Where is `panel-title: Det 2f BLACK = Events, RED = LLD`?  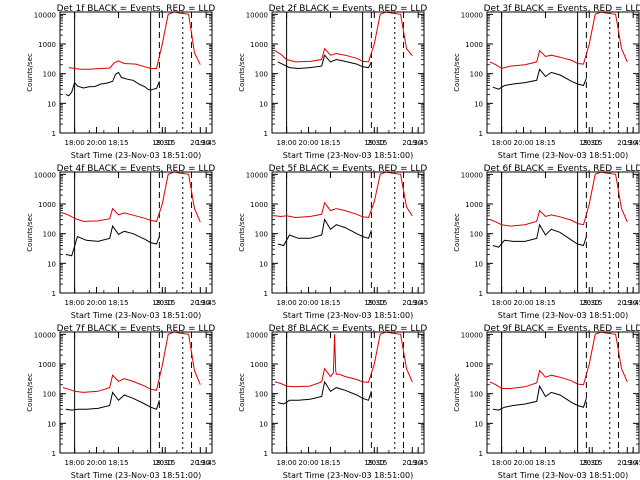
panel-title: Det 2f BLACK = Events, RED = LLD is located at coordinates (348, 9).